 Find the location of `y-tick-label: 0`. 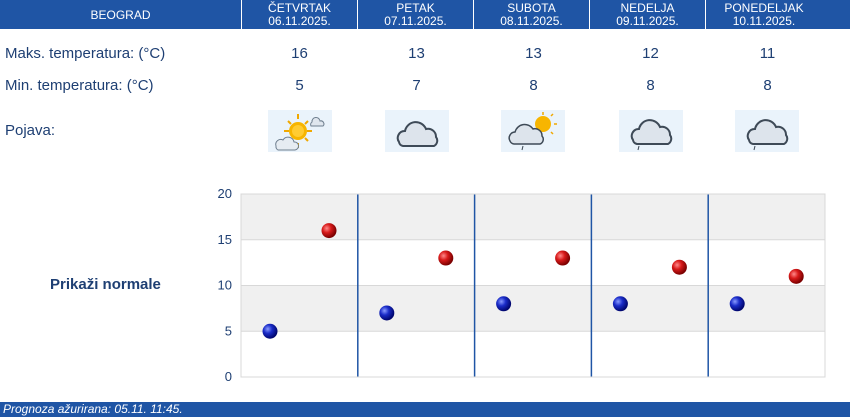

y-tick-label: 0 is located at coordinates (228, 376).